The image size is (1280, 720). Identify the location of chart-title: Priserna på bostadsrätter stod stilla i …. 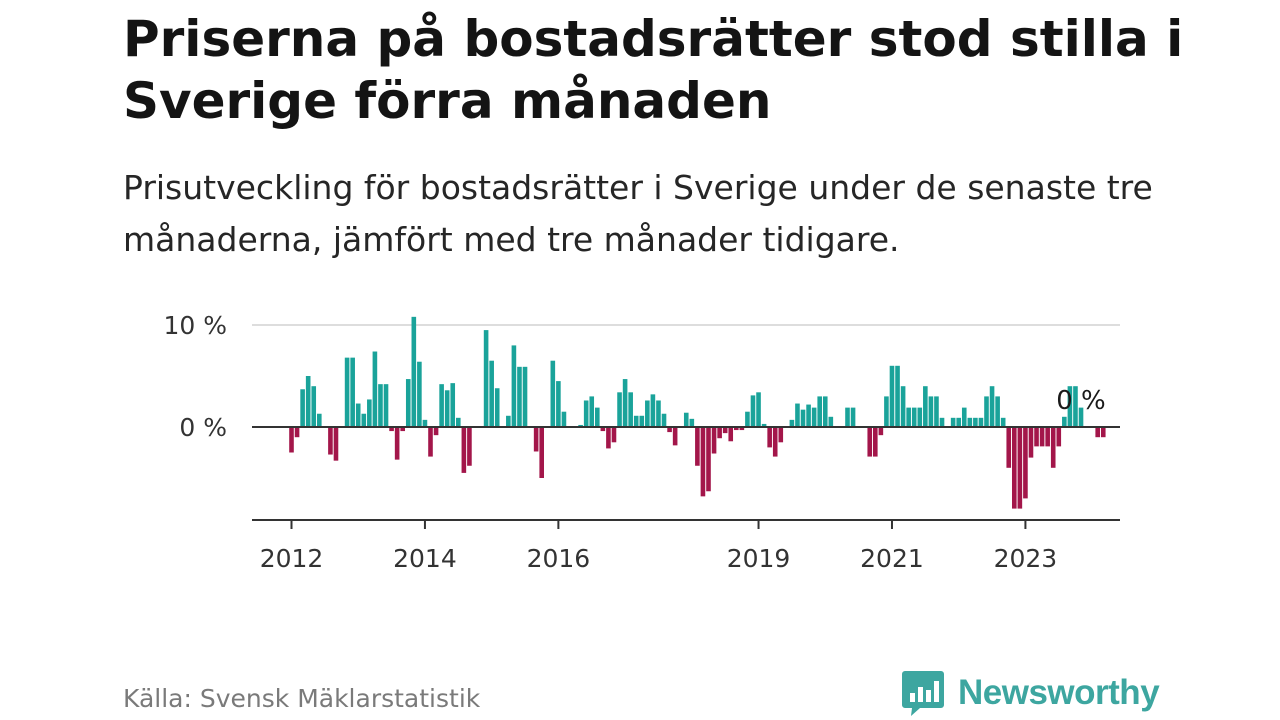
(653, 70).